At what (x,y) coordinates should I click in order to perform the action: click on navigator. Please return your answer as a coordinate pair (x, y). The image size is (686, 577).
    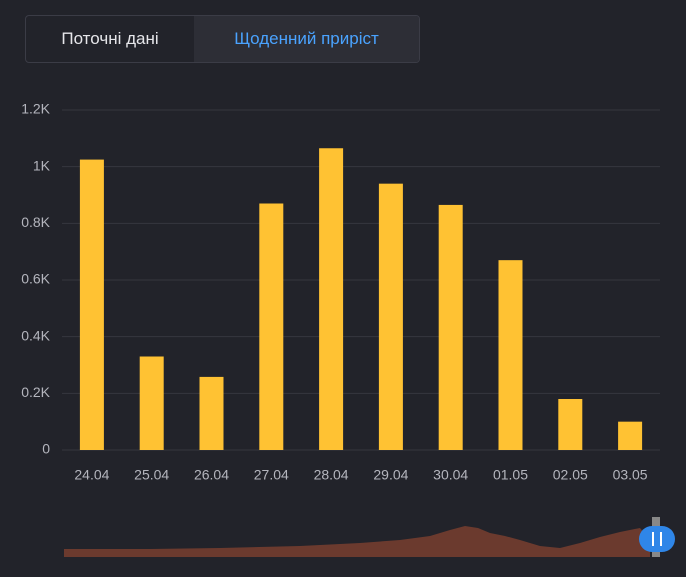
    Looking at the image, I should click on (369, 537).